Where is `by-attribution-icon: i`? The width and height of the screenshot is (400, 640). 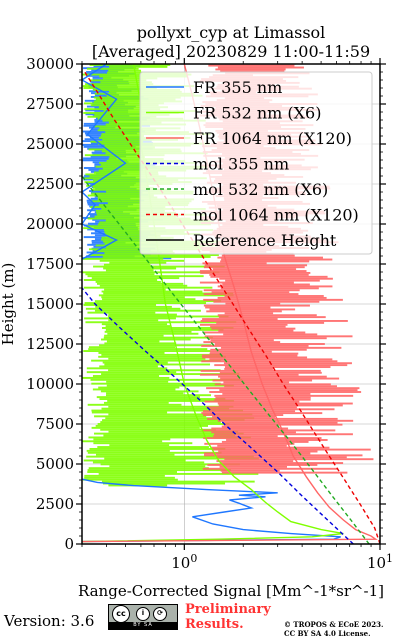
by-attribution-icon: i is located at coordinates (143, 614).